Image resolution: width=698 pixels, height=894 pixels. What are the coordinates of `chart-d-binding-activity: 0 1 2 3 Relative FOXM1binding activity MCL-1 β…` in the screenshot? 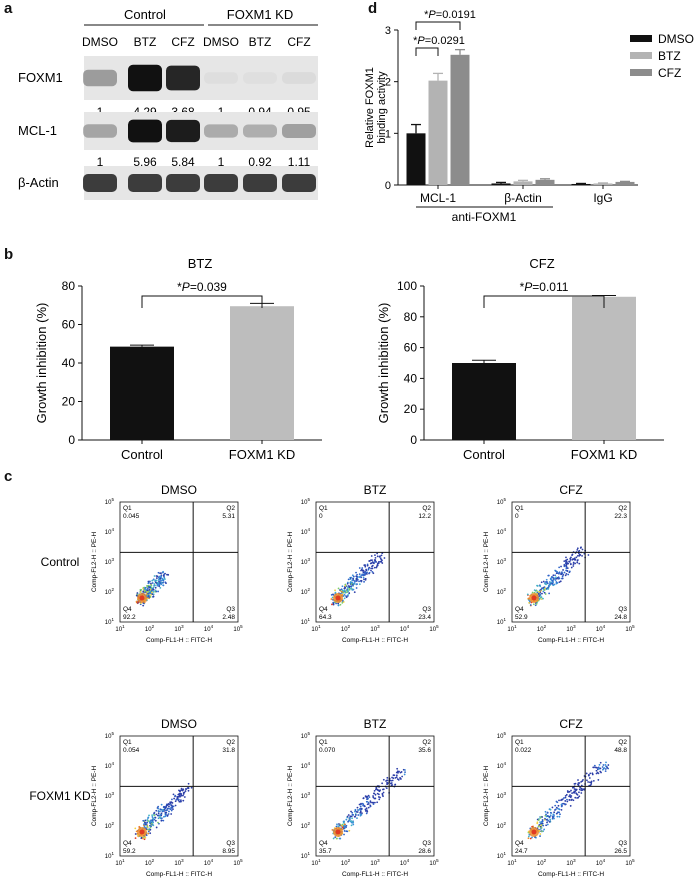 It's located at (529, 116).